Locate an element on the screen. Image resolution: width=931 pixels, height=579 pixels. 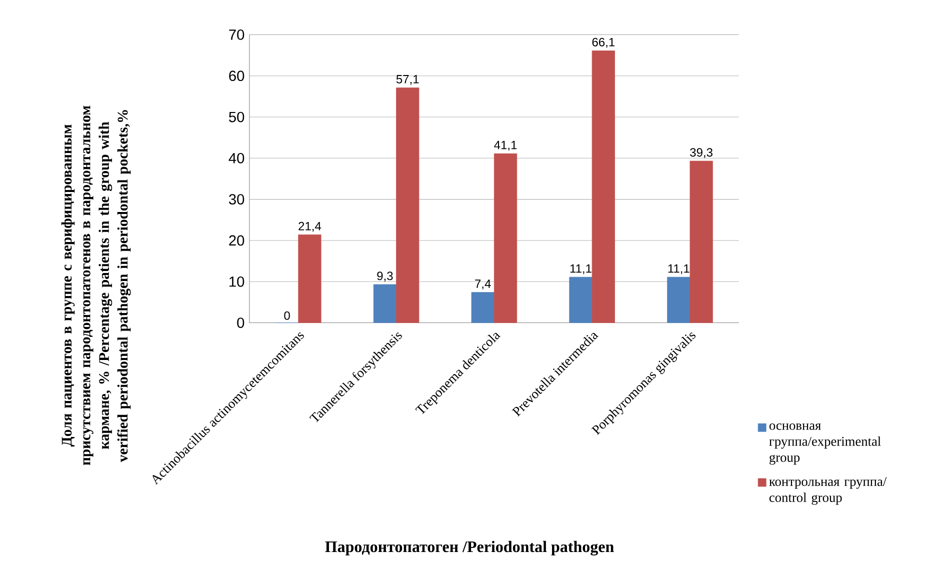
x-axis-title: Пародонтопатоген /Periodontal pathogen is located at coordinates (469, 548).